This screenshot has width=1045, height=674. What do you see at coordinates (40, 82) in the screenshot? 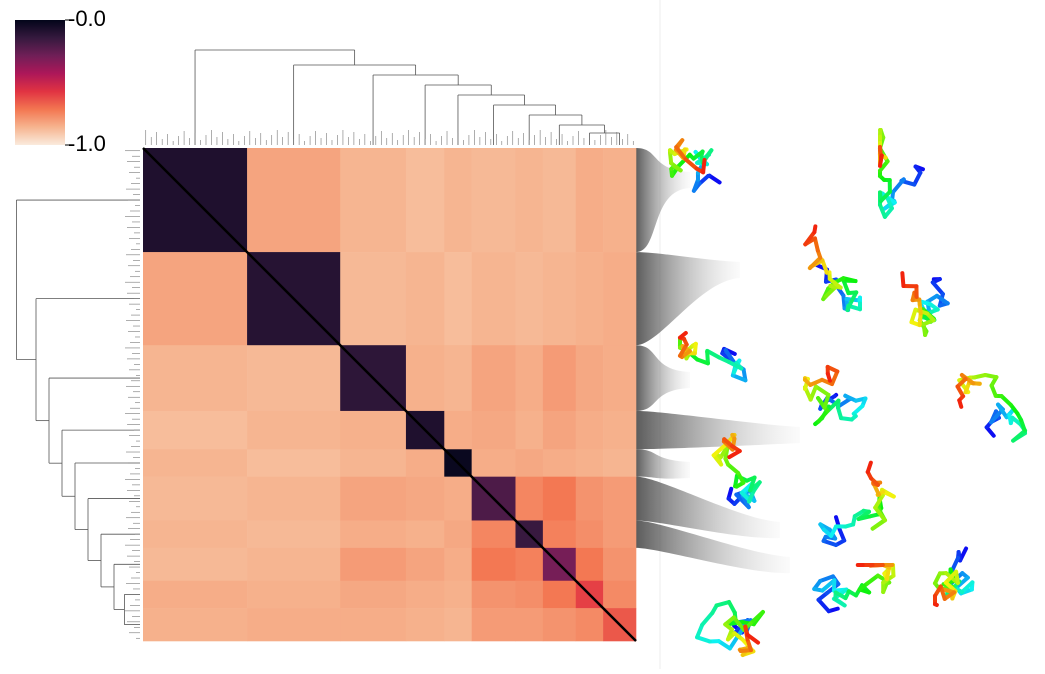
I see `colorbar` at bounding box center [40, 82].